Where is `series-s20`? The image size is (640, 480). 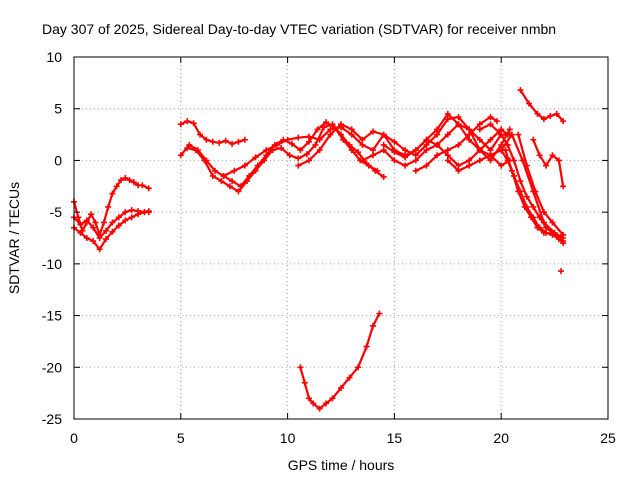 series-s20 is located at coordinates (561, 271).